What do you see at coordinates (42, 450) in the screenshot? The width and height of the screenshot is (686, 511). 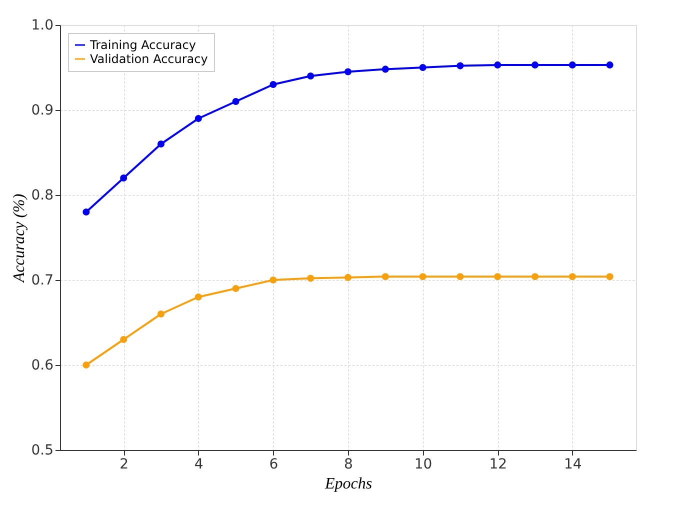 I see `y-tick-label: 0.5` at bounding box center [42, 450].